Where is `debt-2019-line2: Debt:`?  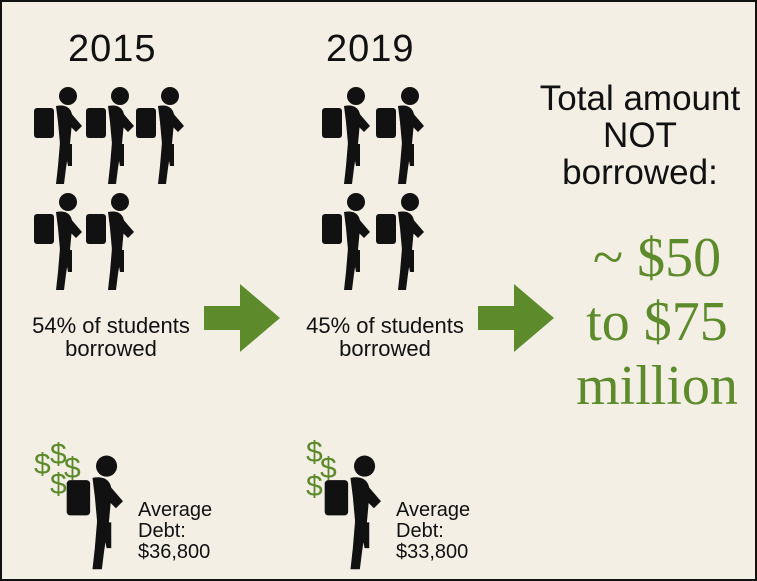 debt-2019-line2: Debt: is located at coordinates (420, 531).